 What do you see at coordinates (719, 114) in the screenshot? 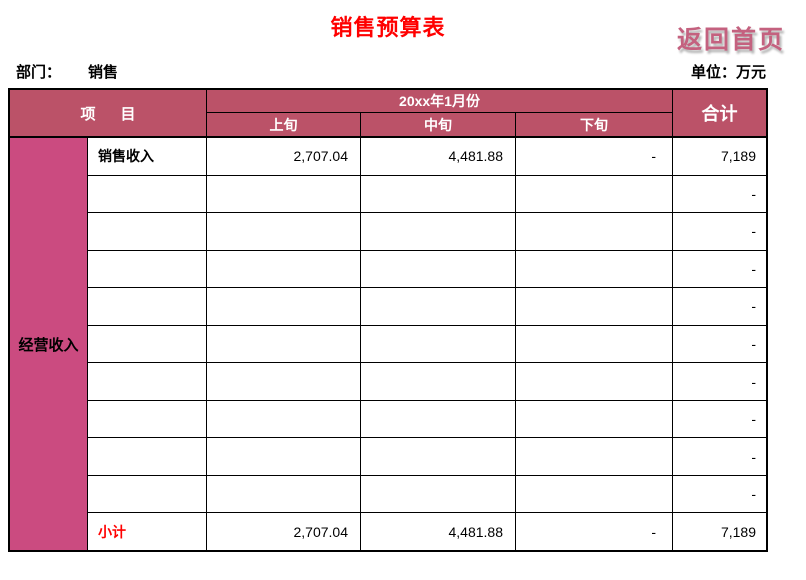
I see `header-total-column: 合计` at bounding box center [719, 114].